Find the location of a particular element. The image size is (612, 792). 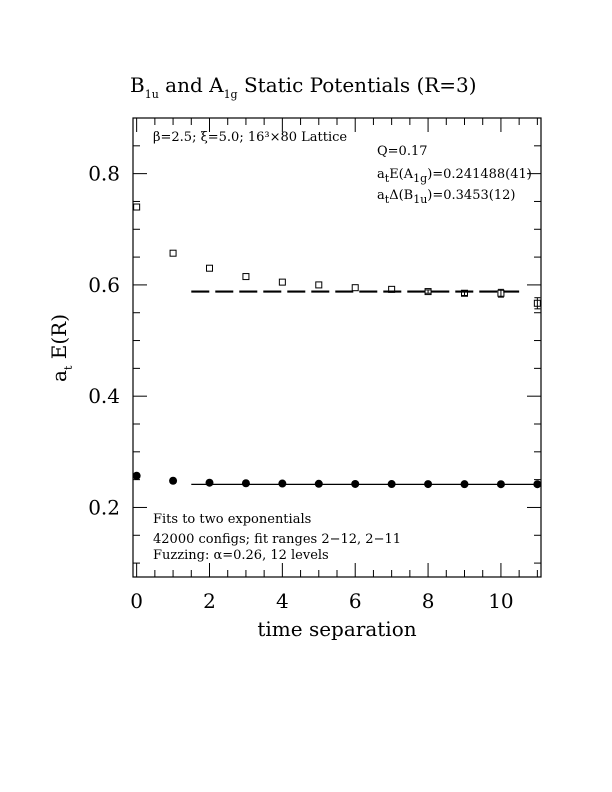

fit-info-line3: Fuzzing: α=0.26, 12 levels is located at coordinates (241, 555).